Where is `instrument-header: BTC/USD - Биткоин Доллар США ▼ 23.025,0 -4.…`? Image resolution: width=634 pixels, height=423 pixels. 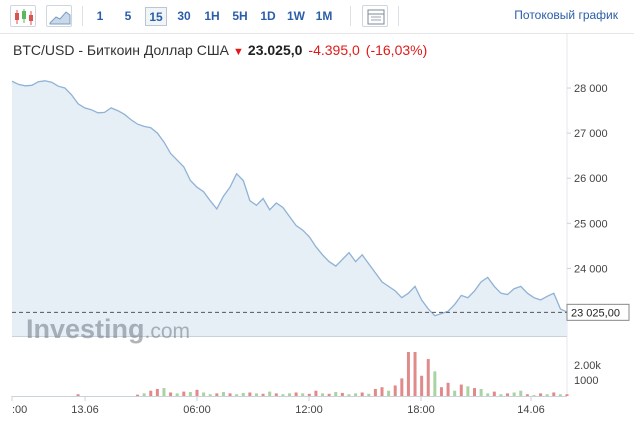
instrument-header: BTC/USD - Биткоин Доллар США ▼ 23.025,0 -4.… is located at coordinates (220, 50).